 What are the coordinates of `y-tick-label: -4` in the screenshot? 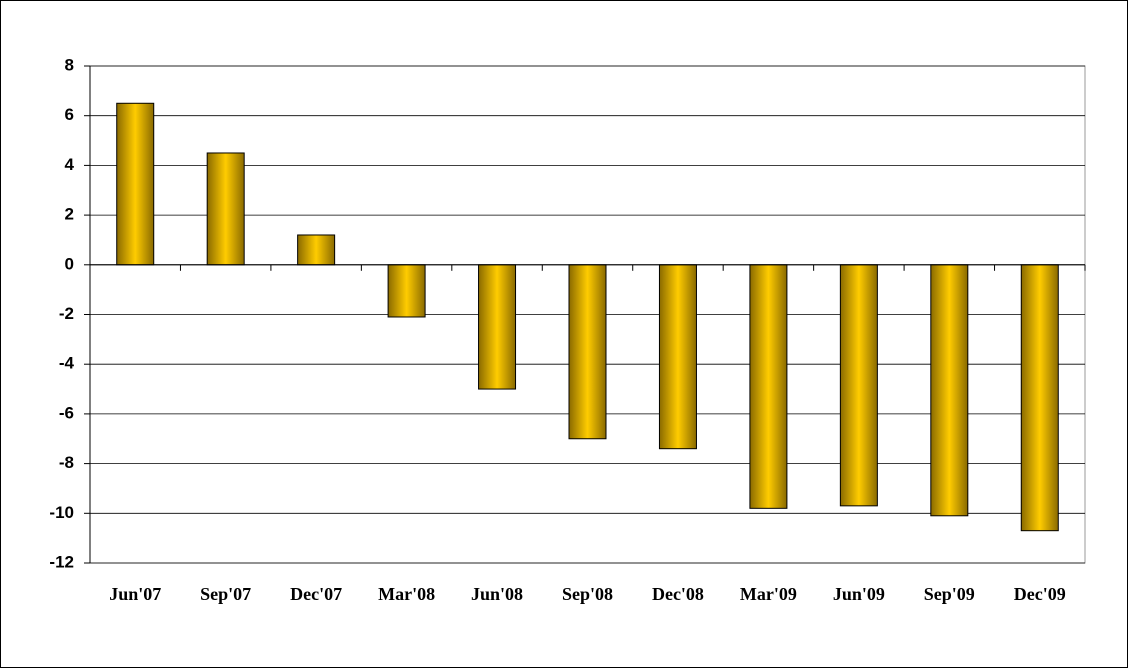 It's located at (67, 363).